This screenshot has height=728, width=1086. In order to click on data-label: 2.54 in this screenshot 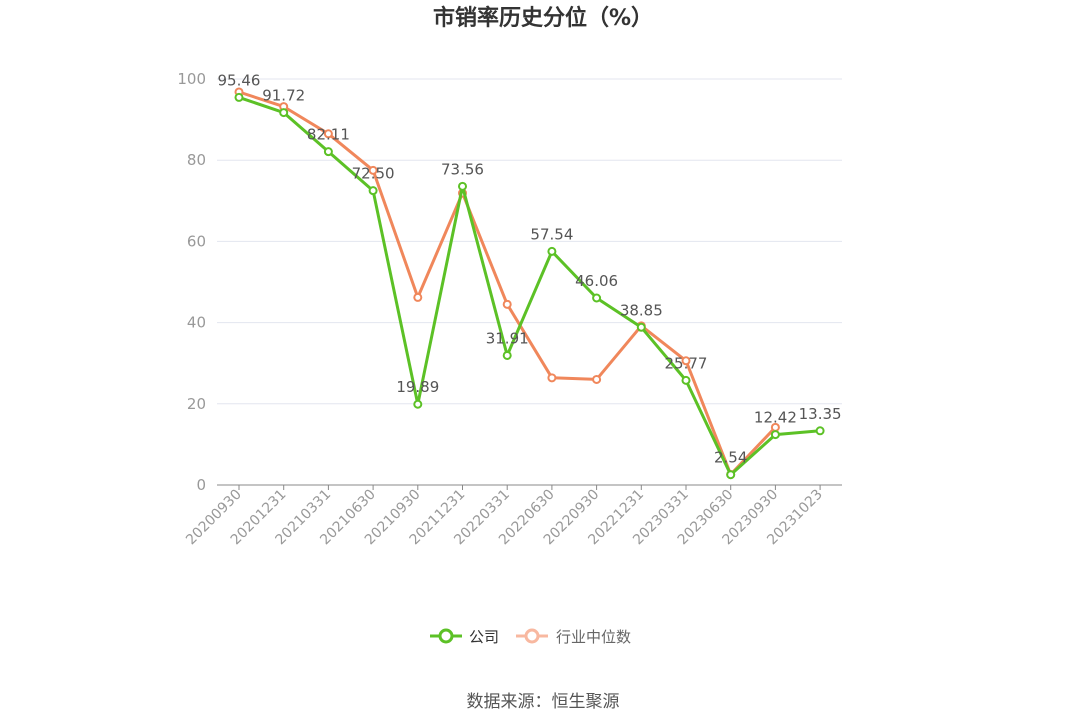, I will do `click(730, 458)`.